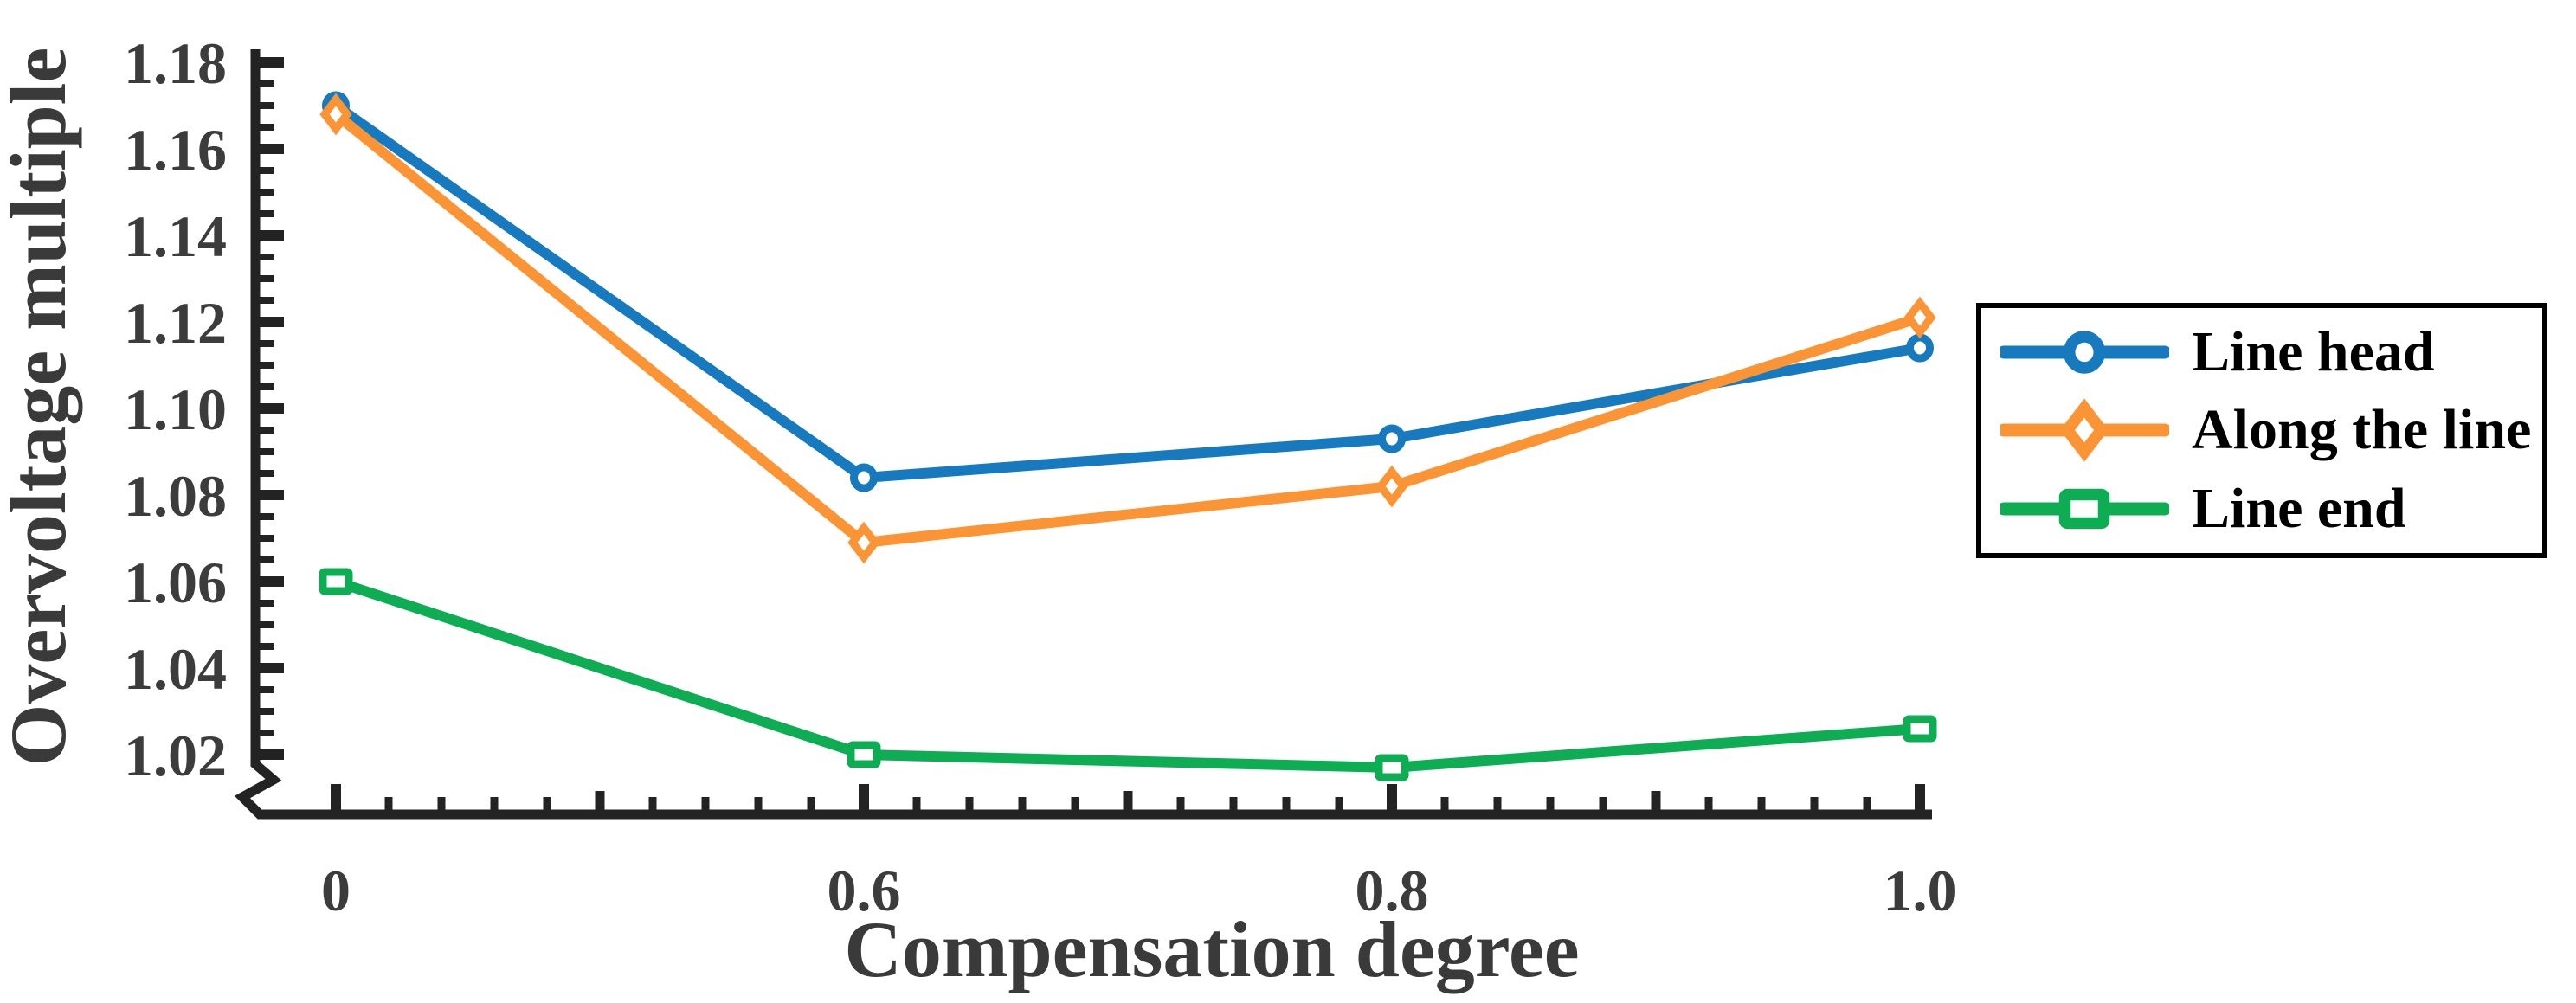 This screenshot has width=2576, height=1003. Describe the element at coordinates (175, 63) in the screenshot. I see `y-tick-label: 1.18` at that location.